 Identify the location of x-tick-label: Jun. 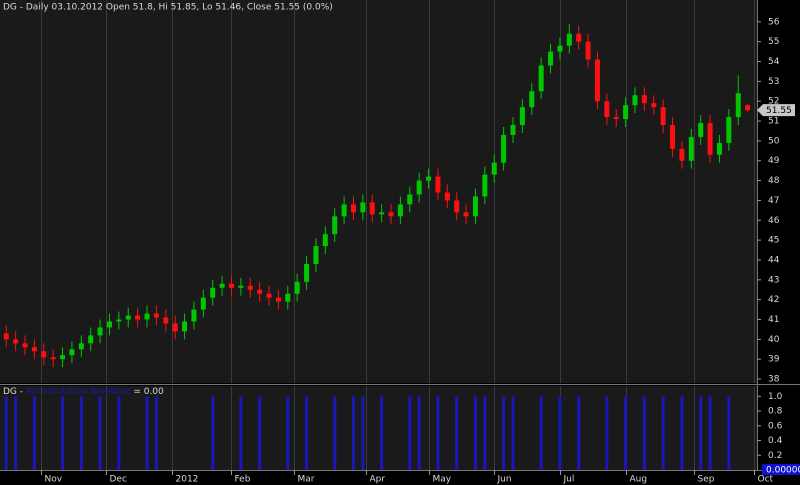
(504, 480).